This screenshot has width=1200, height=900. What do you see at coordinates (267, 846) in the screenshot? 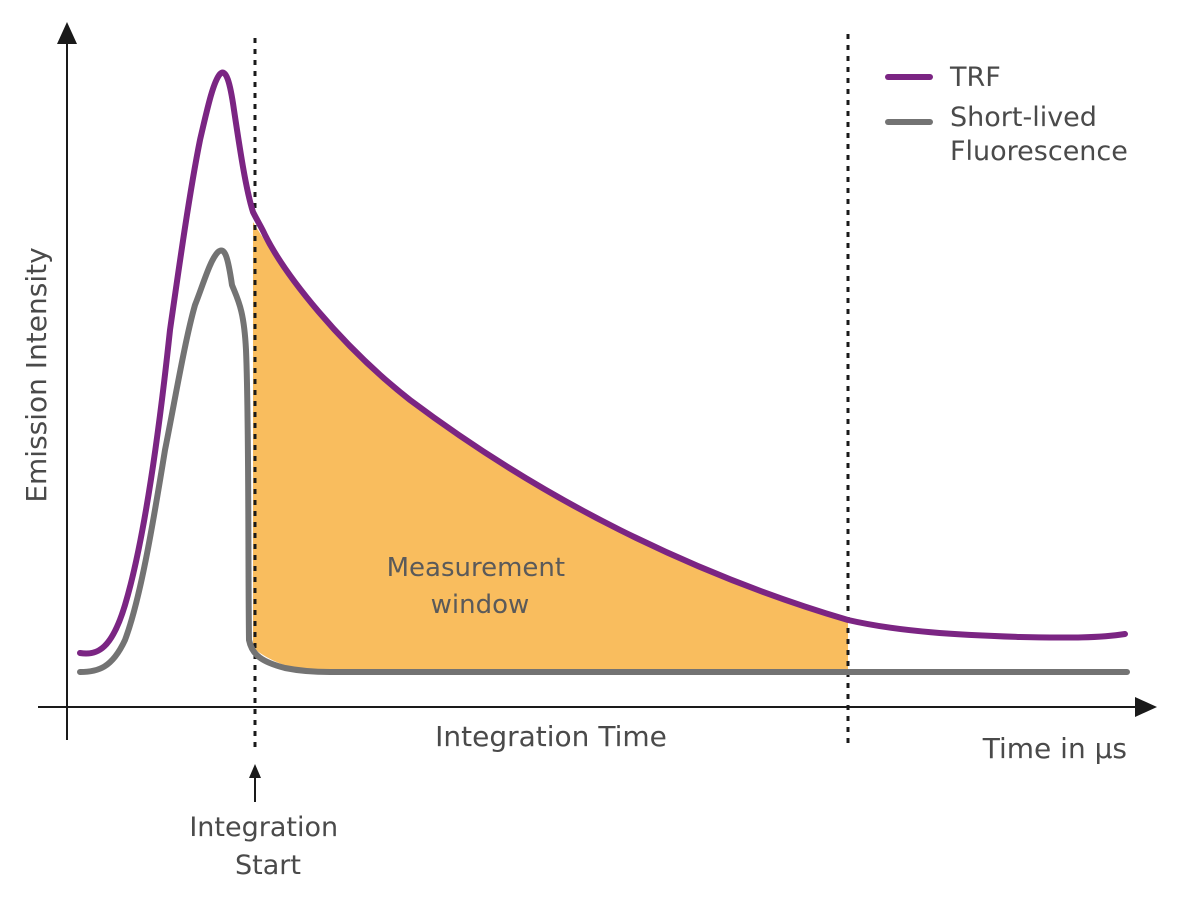
I see `integration-start-label: Integration Start` at bounding box center [267, 846].